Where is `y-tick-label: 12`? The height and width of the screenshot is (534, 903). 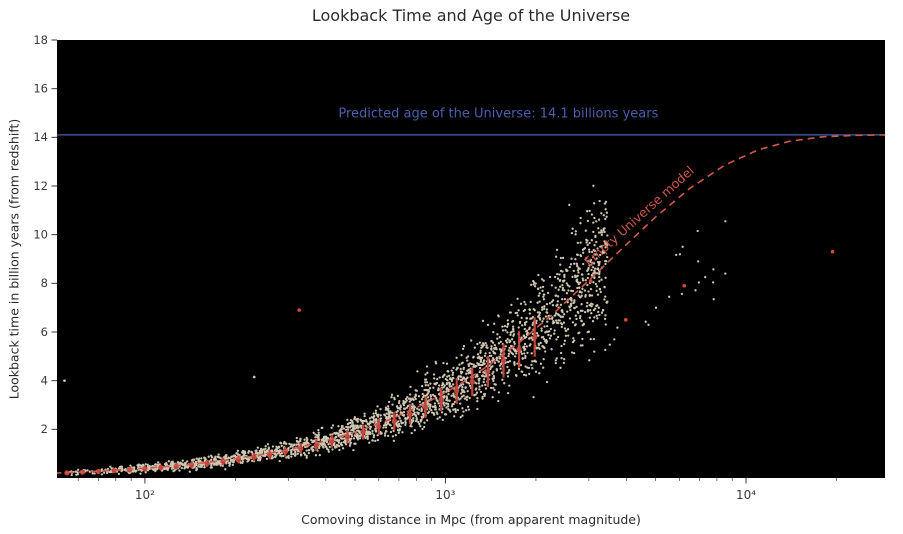
y-tick-label: 12 is located at coordinates (40, 186).